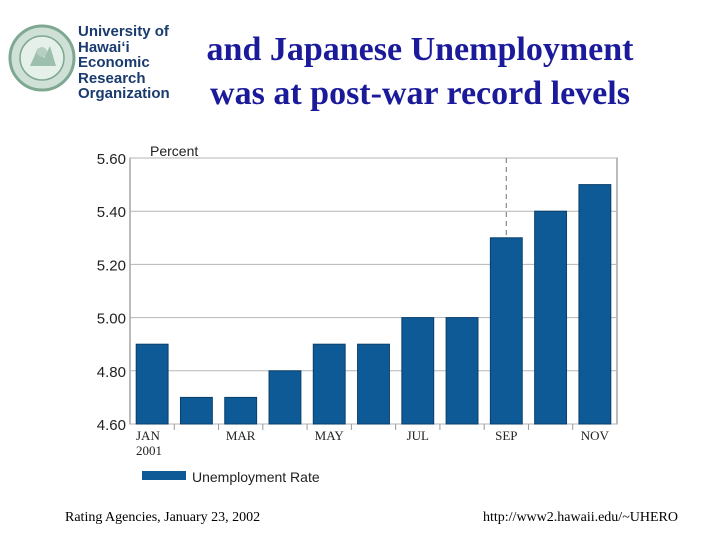 Image resolution: width=720 pixels, height=540 pixels. What do you see at coordinates (111, 372) in the screenshot?
I see `y-tick-label: 4.80` at bounding box center [111, 372].